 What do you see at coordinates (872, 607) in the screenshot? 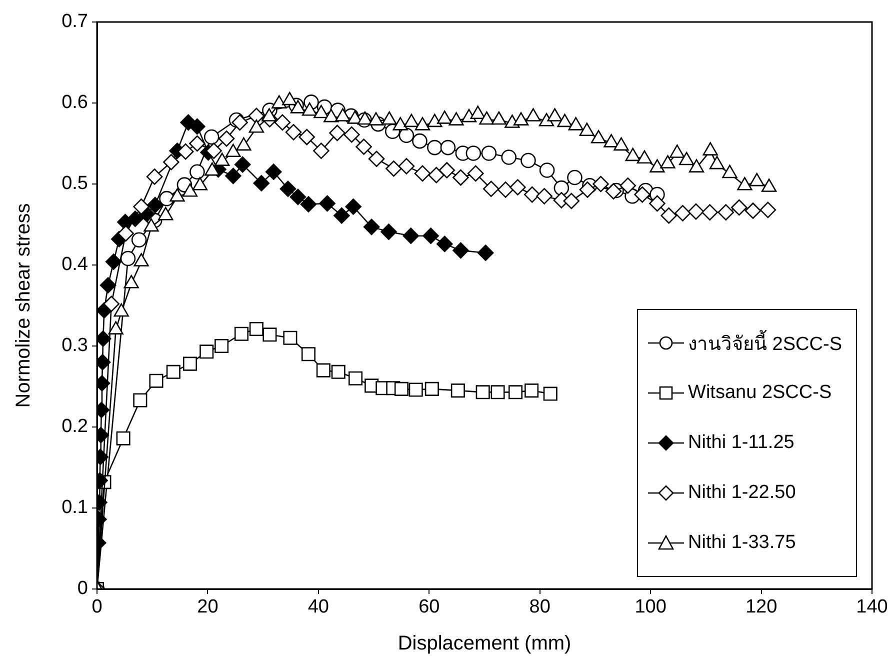
I see `x-tick-label: 140` at bounding box center [872, 607].